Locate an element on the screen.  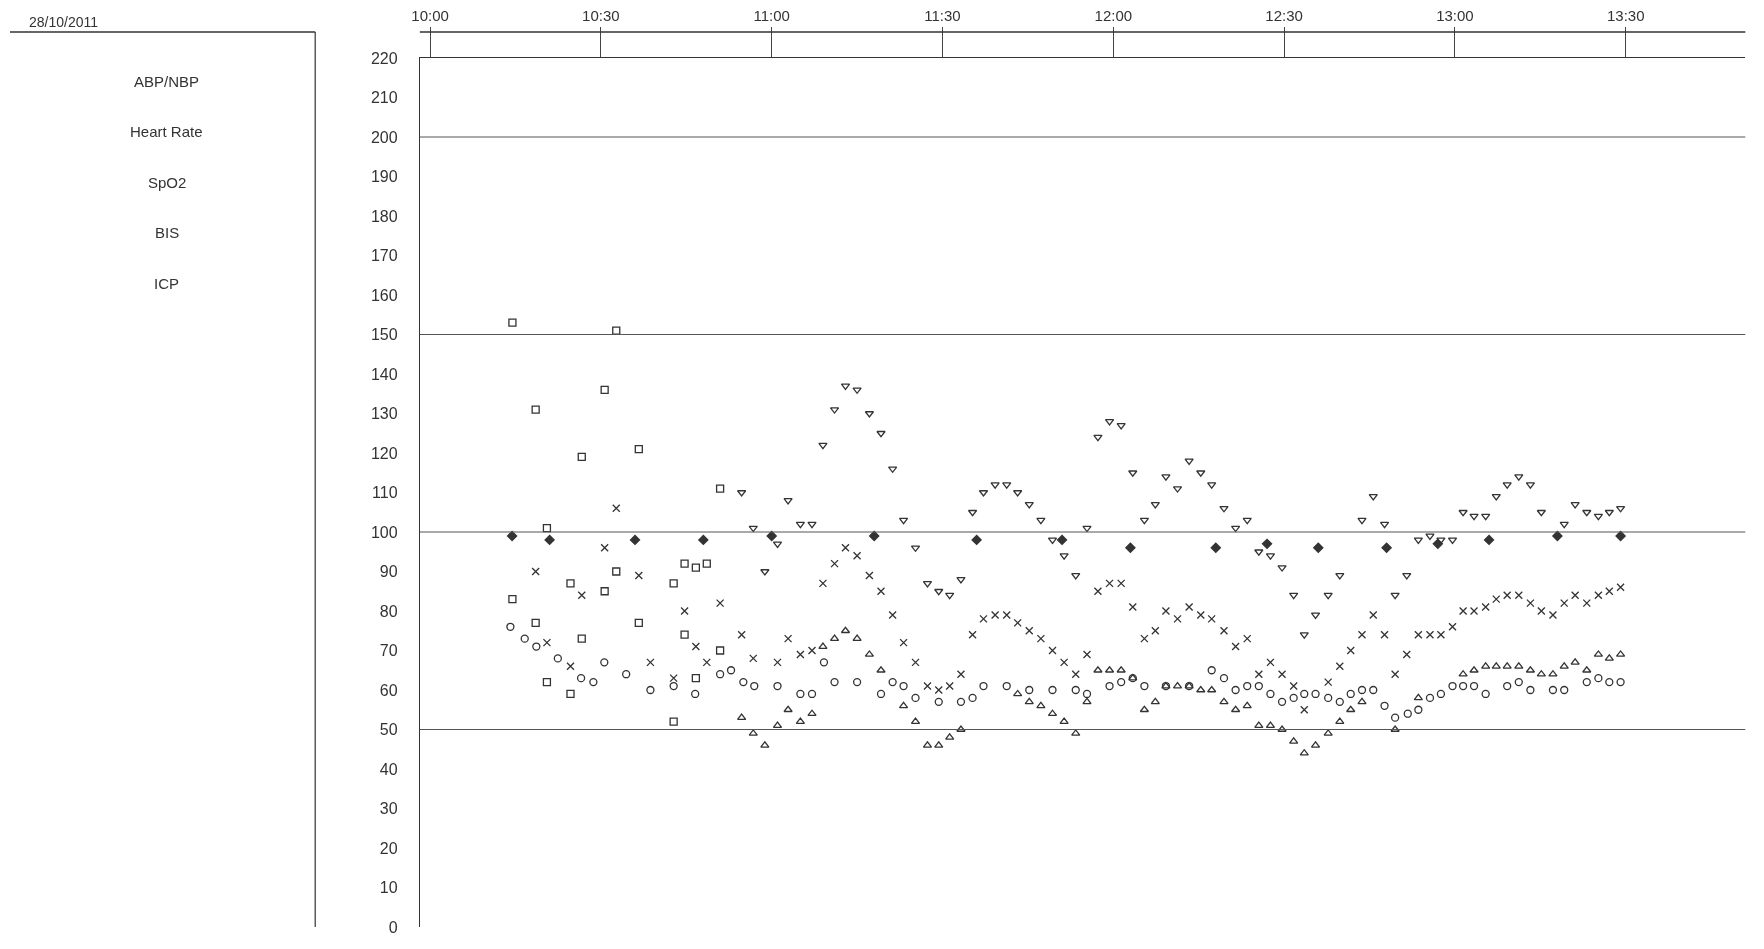
text: ICP is located at coordinates (167, 283).